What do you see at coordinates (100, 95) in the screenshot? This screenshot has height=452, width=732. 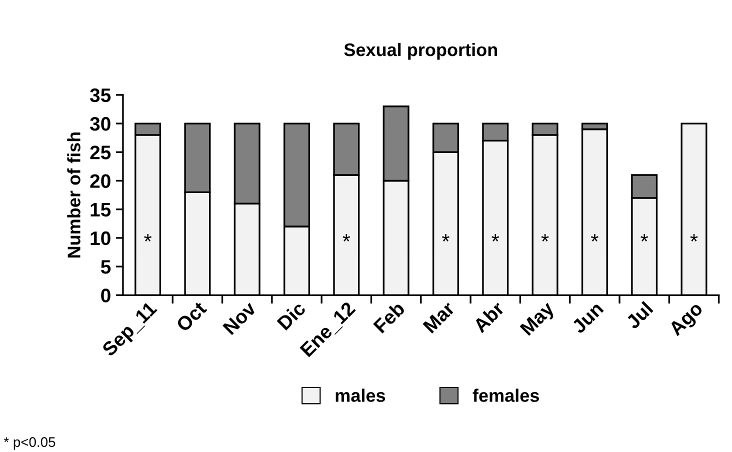 I see `y-tick-label: 35` at bounding box center [100, 95].